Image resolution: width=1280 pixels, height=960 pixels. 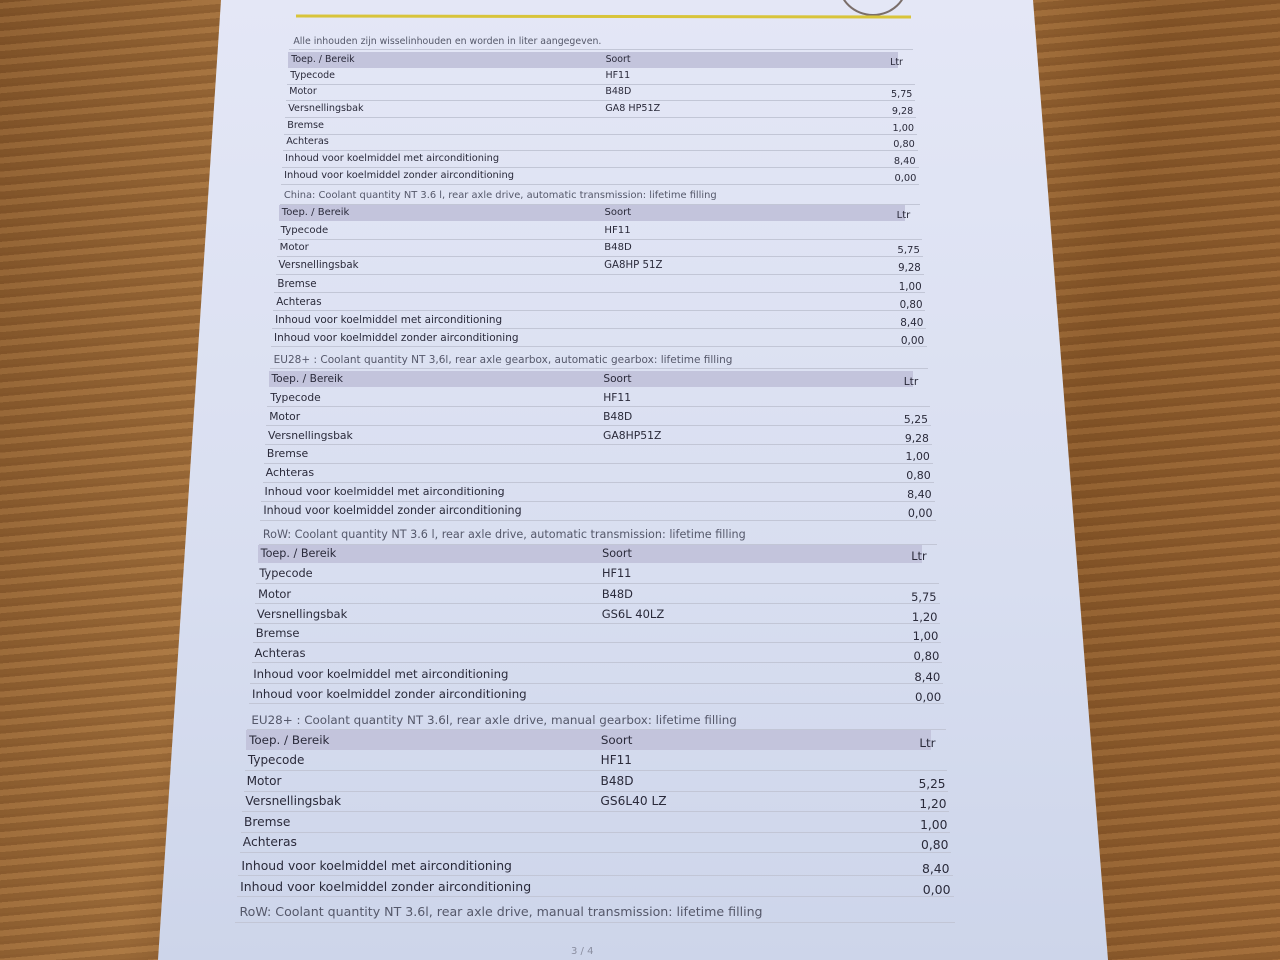 I want to click on row-soort: GS6L 40LZ, so click(x=633, y=614).